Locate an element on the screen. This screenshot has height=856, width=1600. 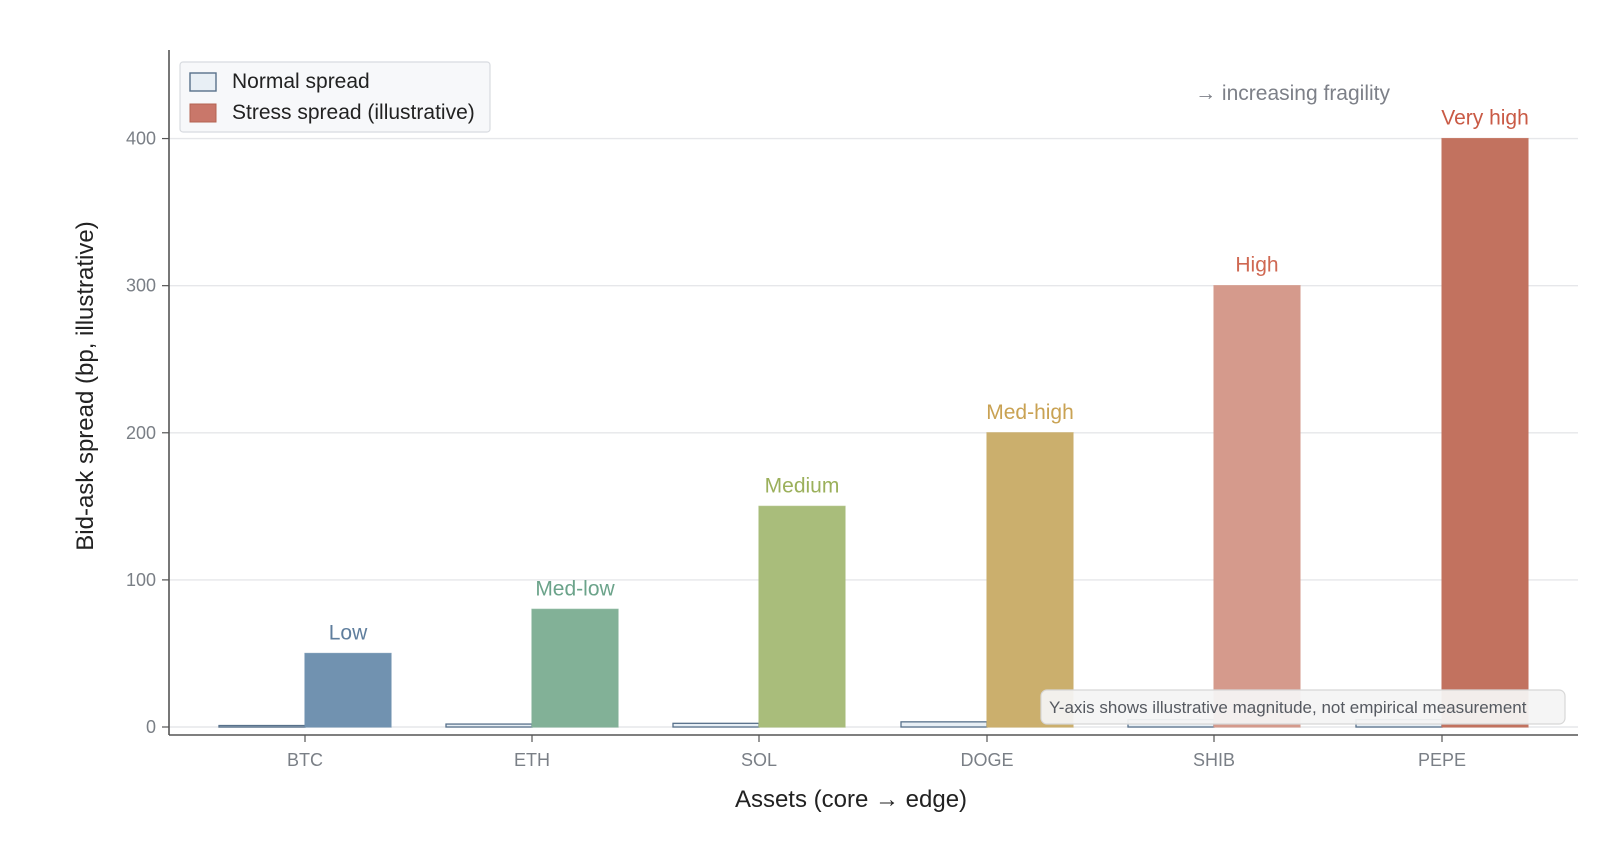
y-tick-label-0: 0 is located at coordinates (151, 727).